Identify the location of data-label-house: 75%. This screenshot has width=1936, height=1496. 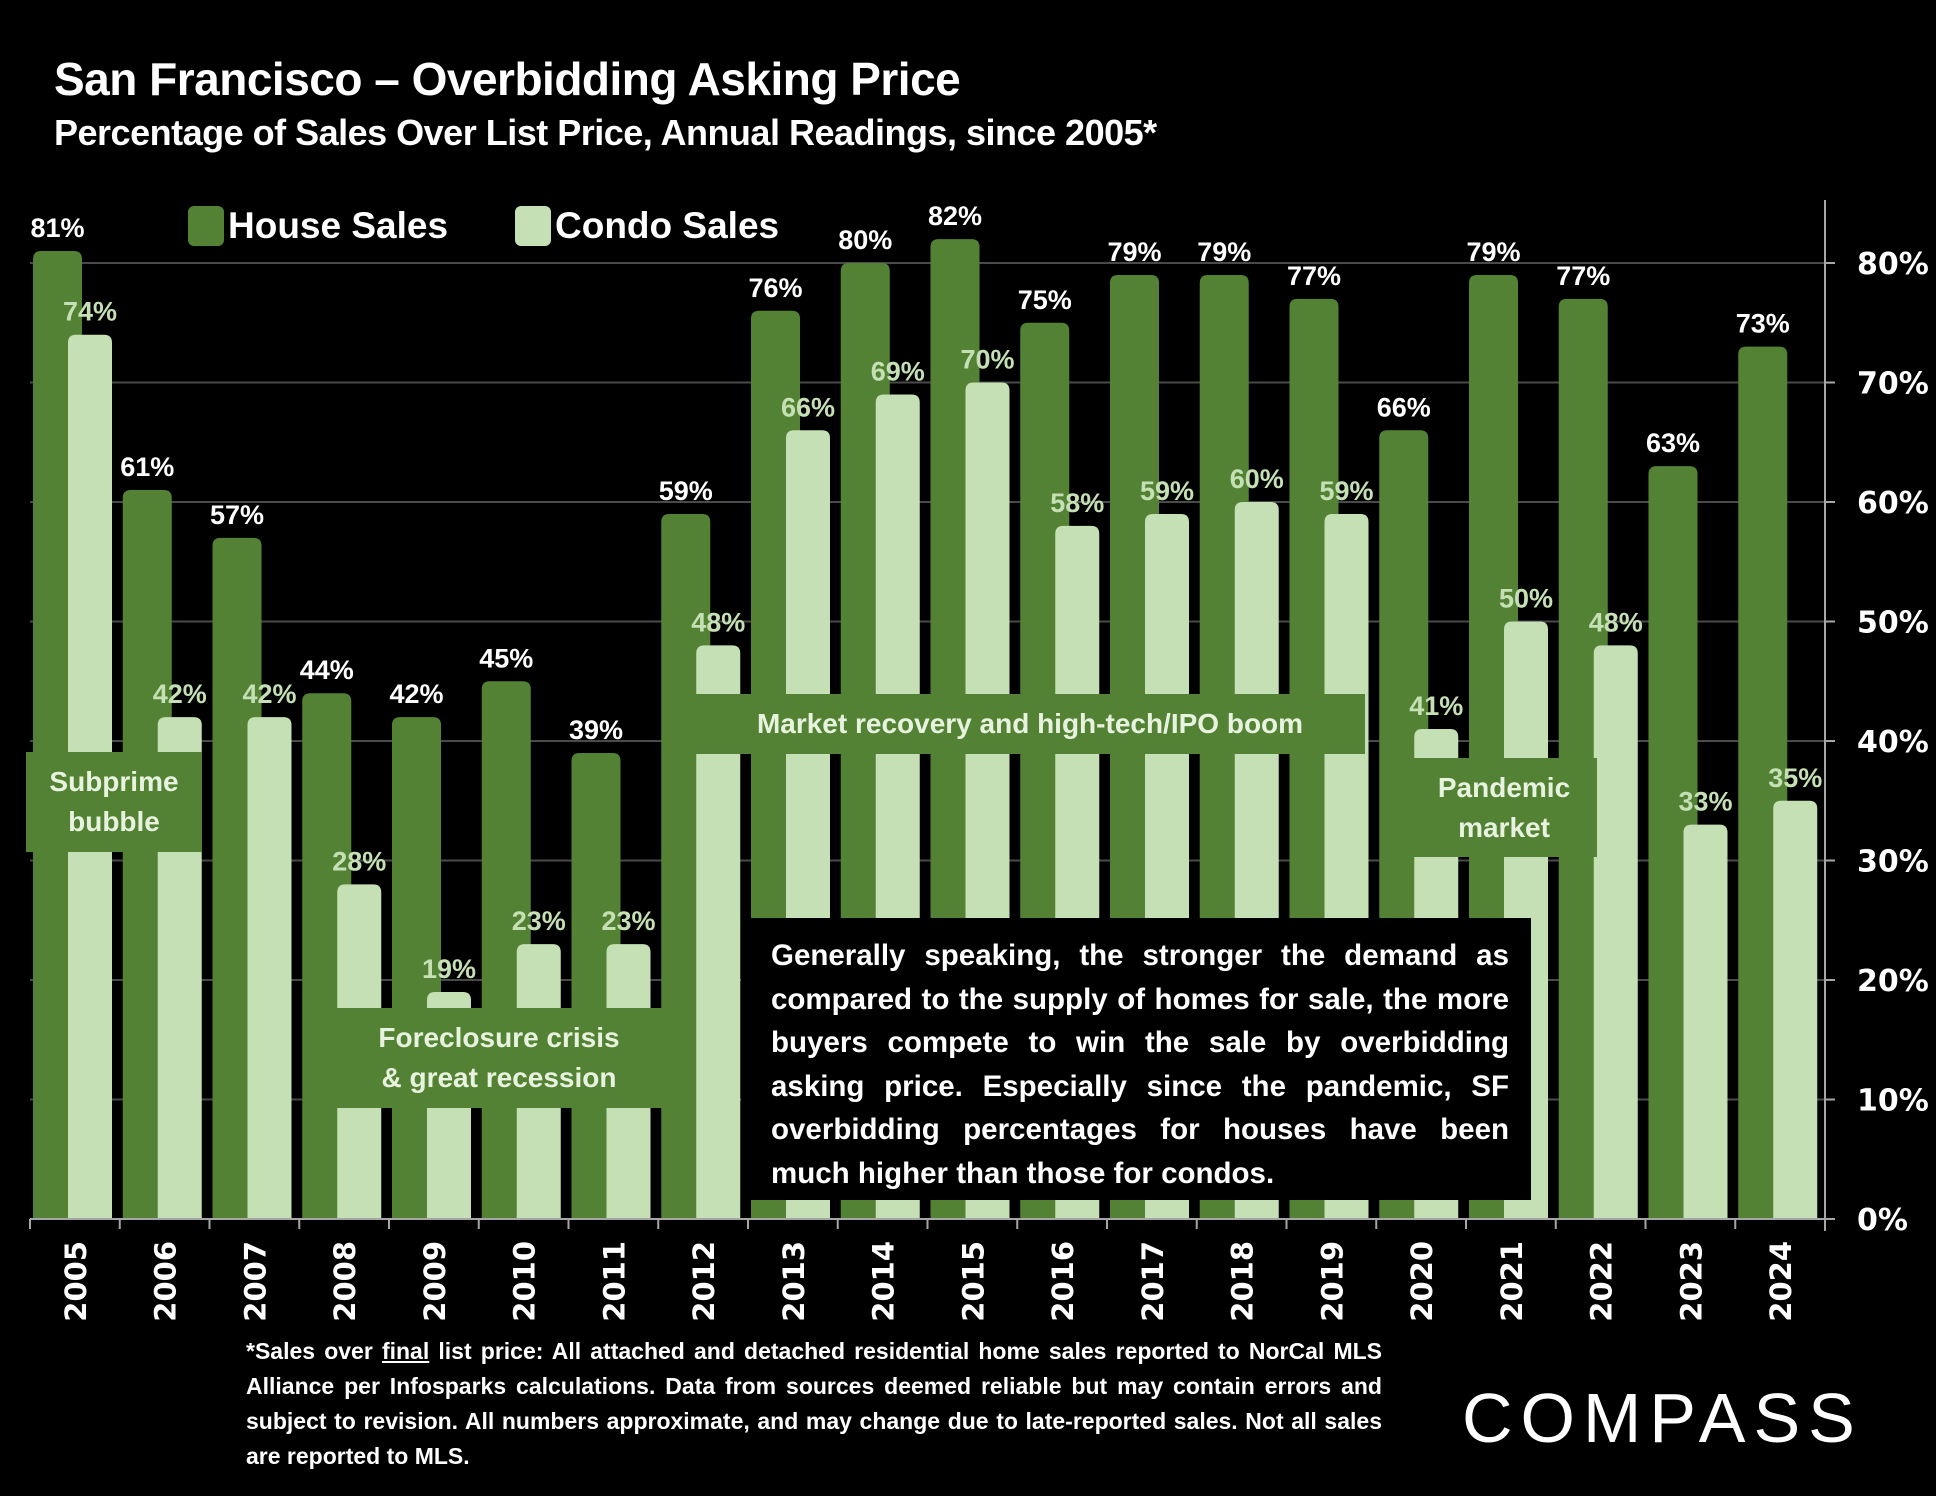
(1045, 300).